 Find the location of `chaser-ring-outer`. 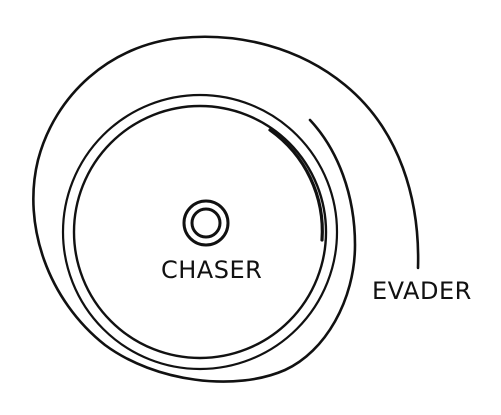

chaser-ring-outer is located at coordinates (206, 223).